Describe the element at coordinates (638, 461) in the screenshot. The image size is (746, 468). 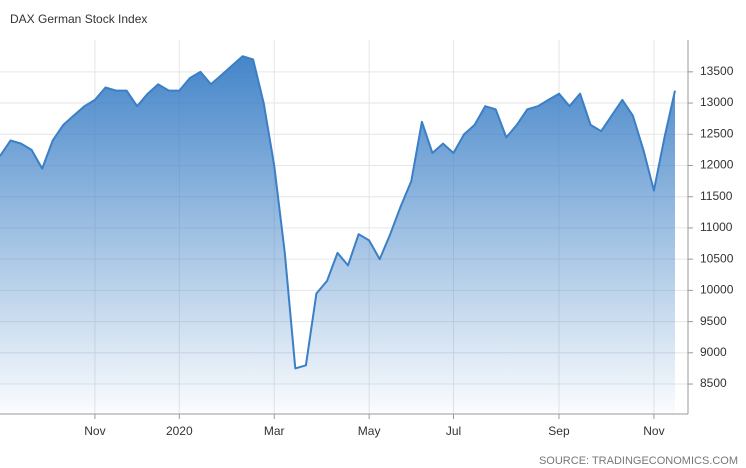
I see `source: SOURCE: TRADINGECONOMICS.COM` at that location.